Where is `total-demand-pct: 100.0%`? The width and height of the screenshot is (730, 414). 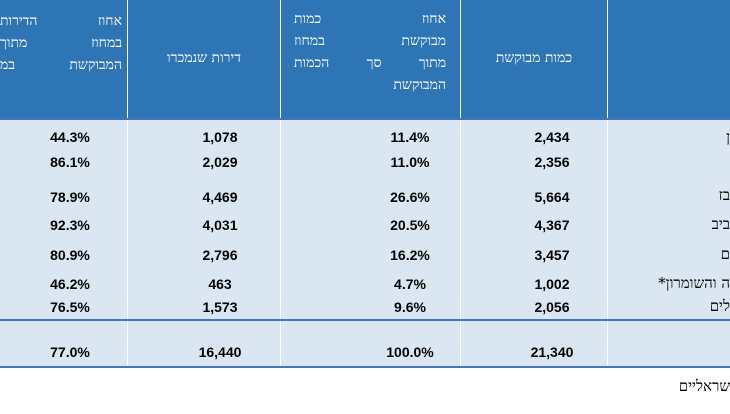 total-demand-pct: 100.0% is located at coordinates (410, 352).